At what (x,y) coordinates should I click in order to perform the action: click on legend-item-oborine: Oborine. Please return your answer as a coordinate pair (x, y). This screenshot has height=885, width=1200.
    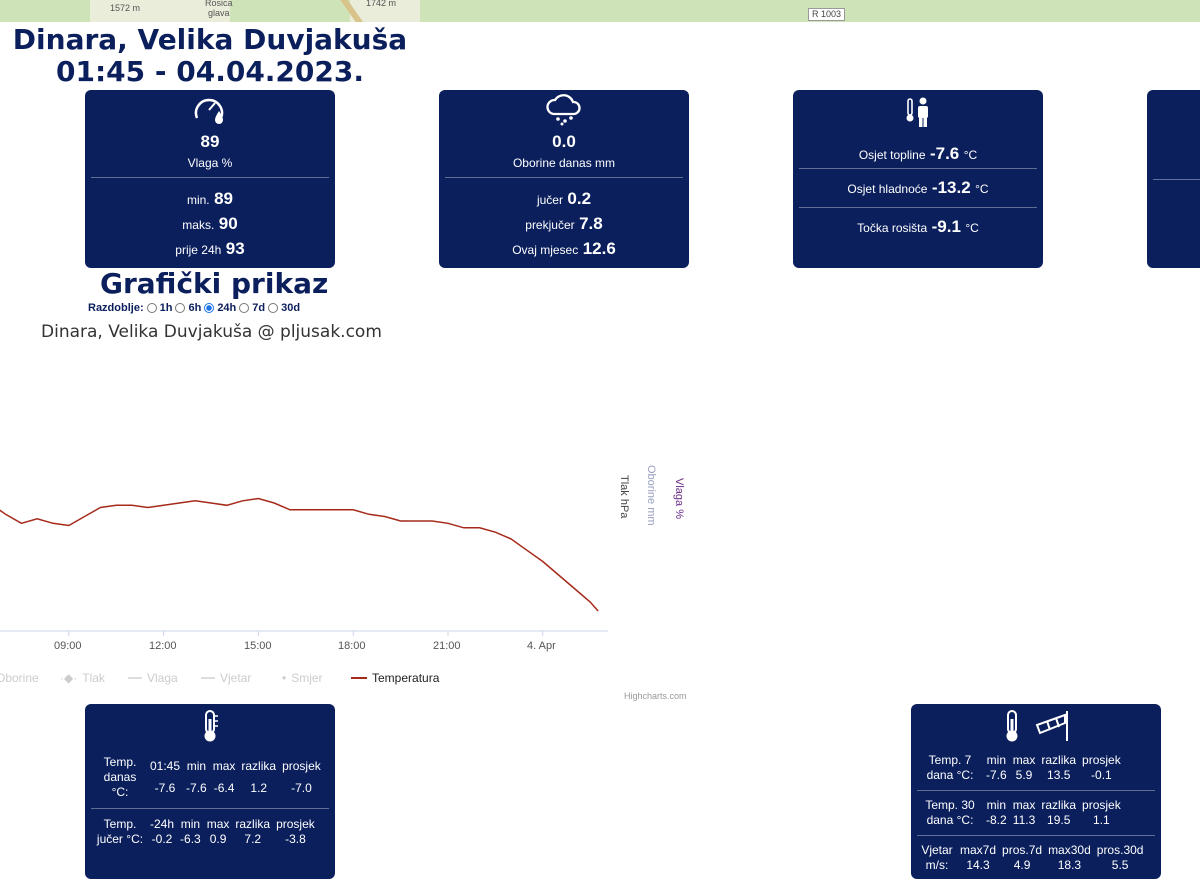
    Looking at the image, I should click on (19, 678).